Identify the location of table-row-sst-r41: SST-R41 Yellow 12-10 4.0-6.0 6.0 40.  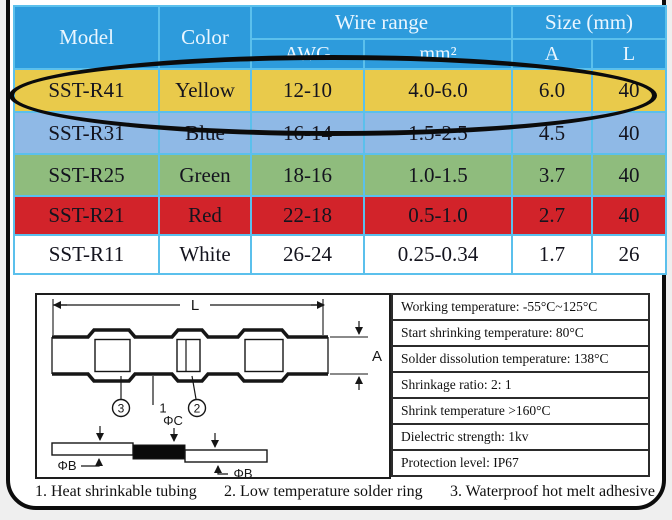
(340, 90).